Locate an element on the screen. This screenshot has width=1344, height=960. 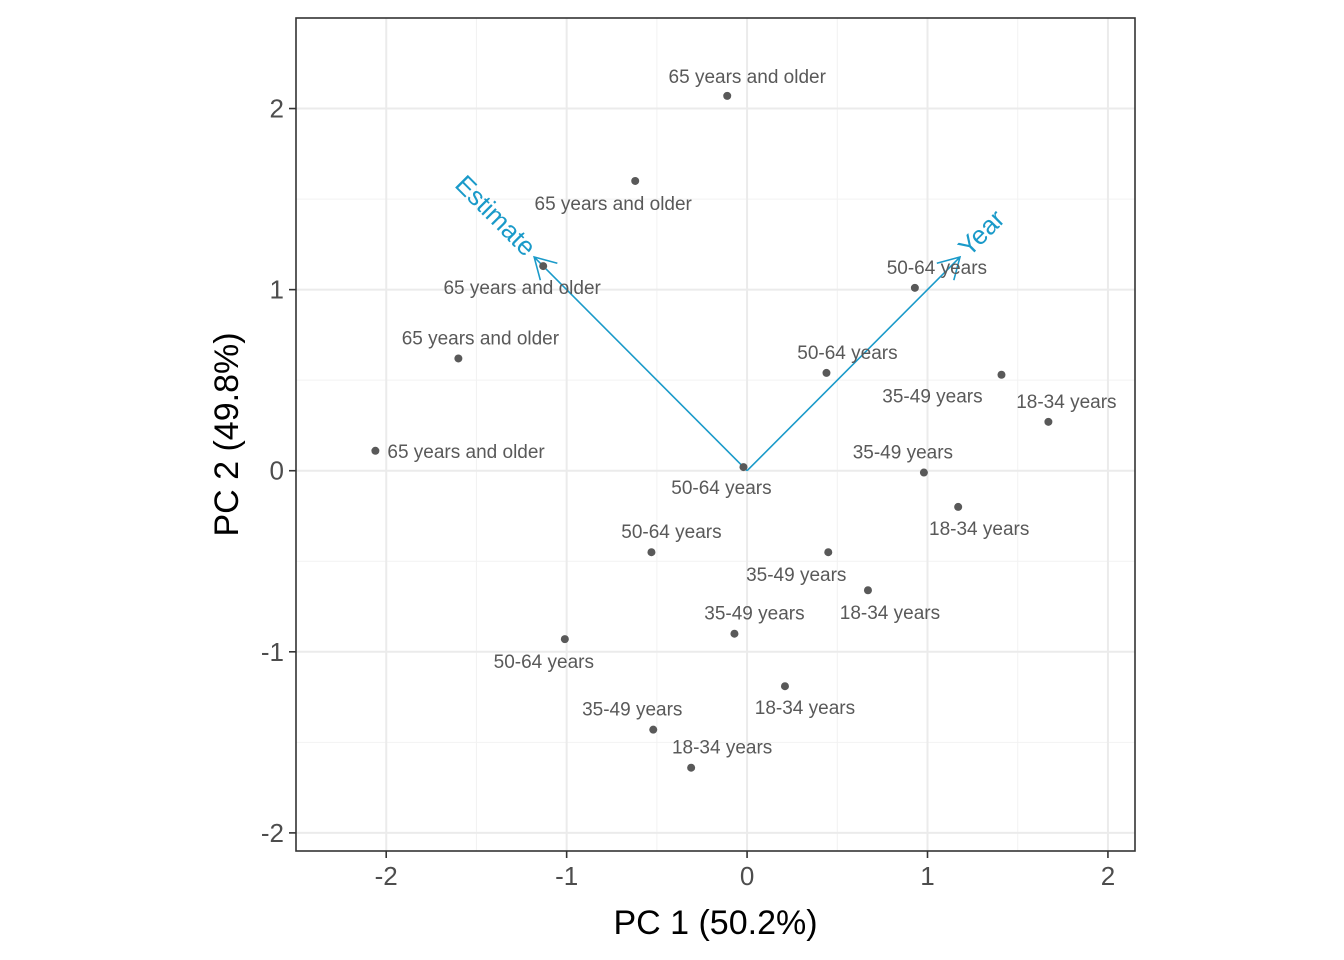
y-axis-title: PC 2 (49.8%) is located at coordinates (227, 434).